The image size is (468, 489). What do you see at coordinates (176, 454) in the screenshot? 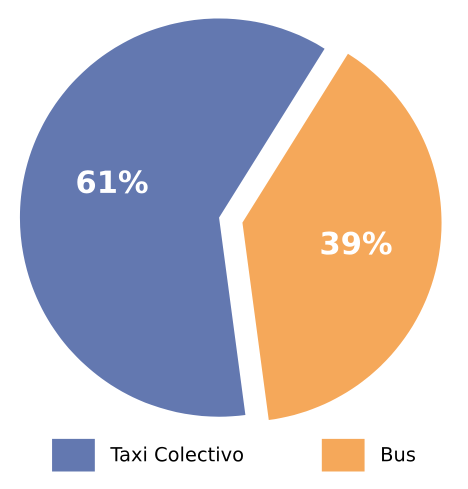
I see `legend-label: Taxi Colectivo` at bounding box center [176, 454].